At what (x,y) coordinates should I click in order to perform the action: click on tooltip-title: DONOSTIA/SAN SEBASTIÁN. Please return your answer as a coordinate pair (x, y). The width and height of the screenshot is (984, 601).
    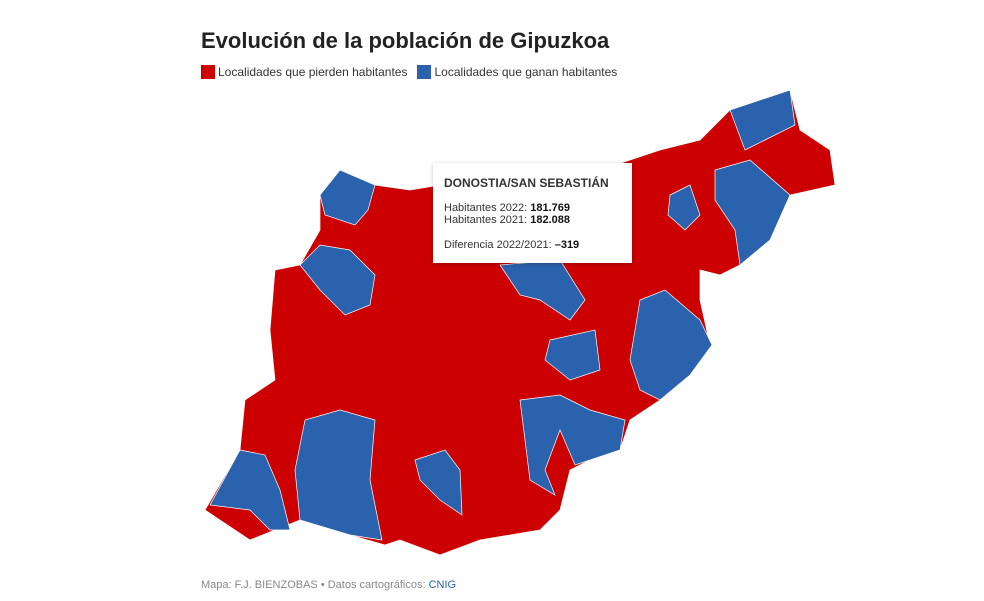
    Looking at the image, I should click on (526, 183).